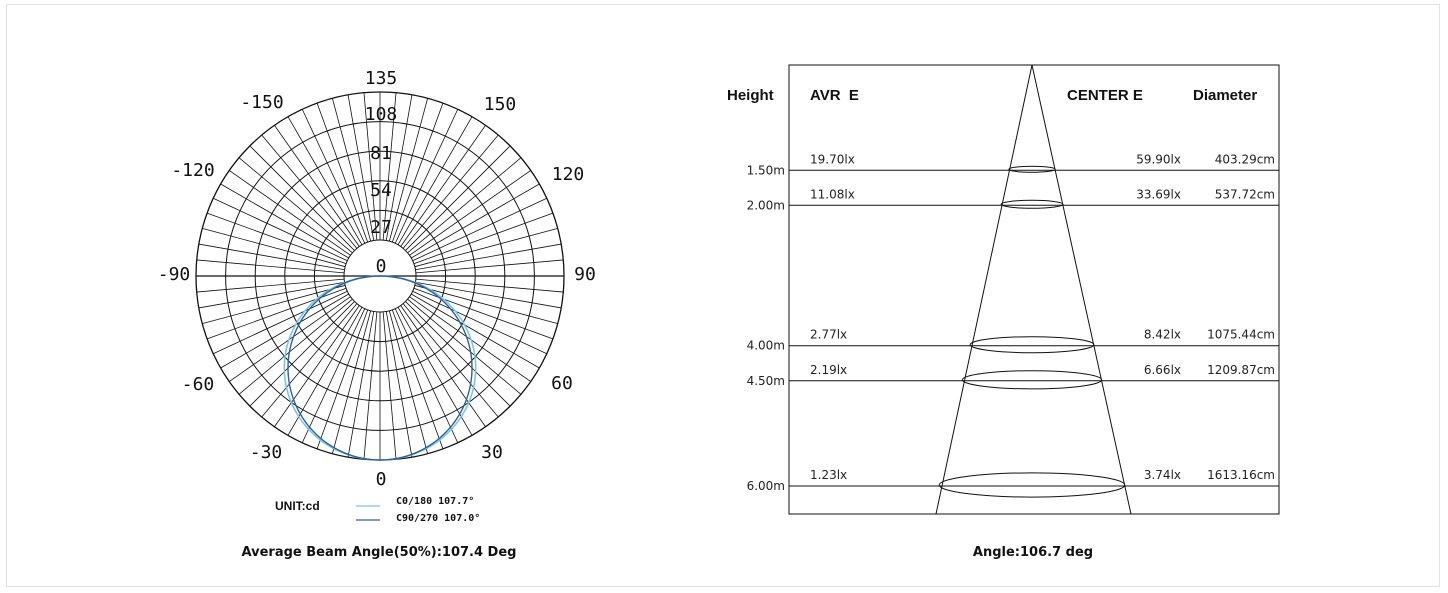 This screenshot has width=1448, height=593. What do you see at coordinates (828, 370) in the screenshot?
I see `avr-e-value: 2.19lx` at bounding box center [828, 370].